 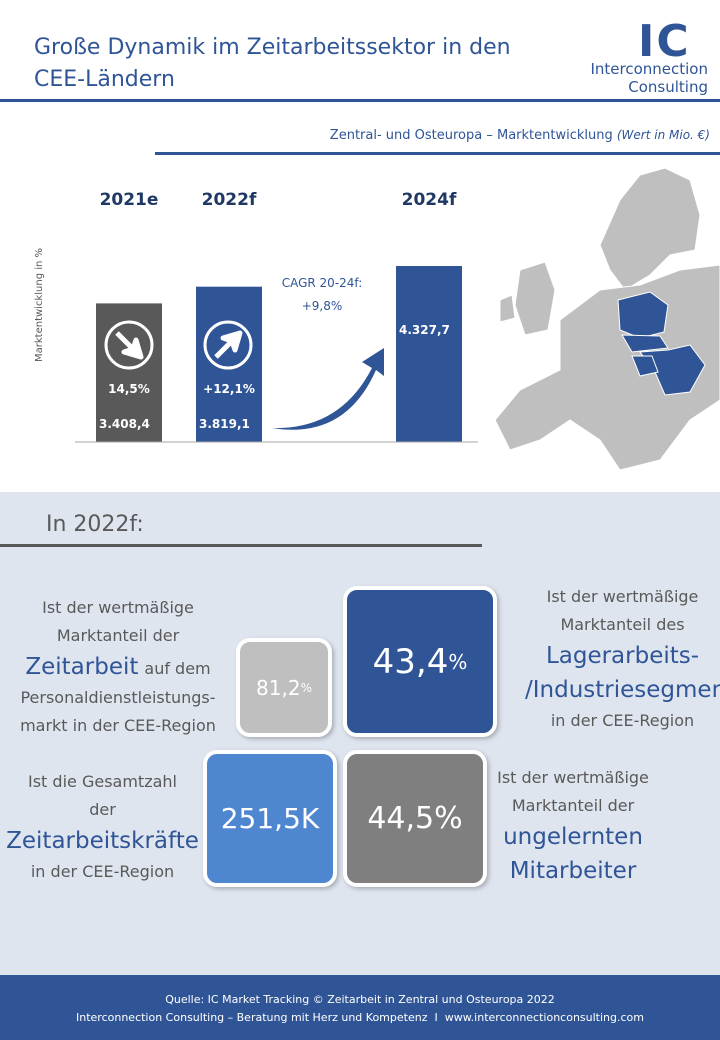 I want to click on stat-line: ungelernten, so click(x=573, y=837).